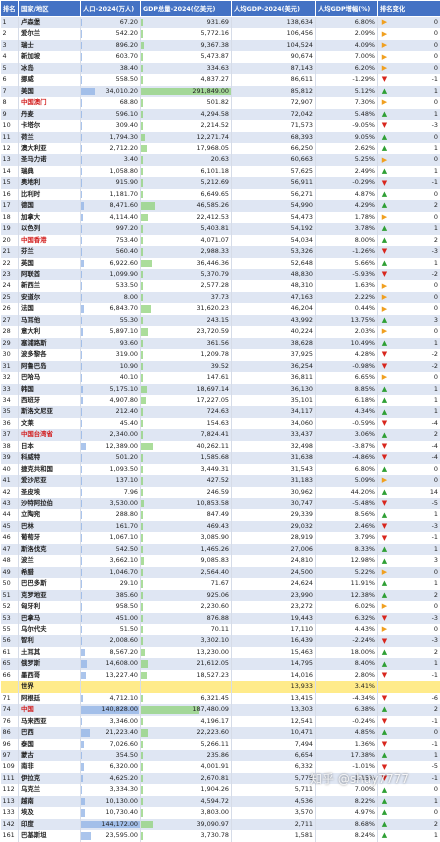 Image resolution: width=440 pixels, height=842 pixels. I want to click on name-cell: 巴巴多斯, so click(50, 583).